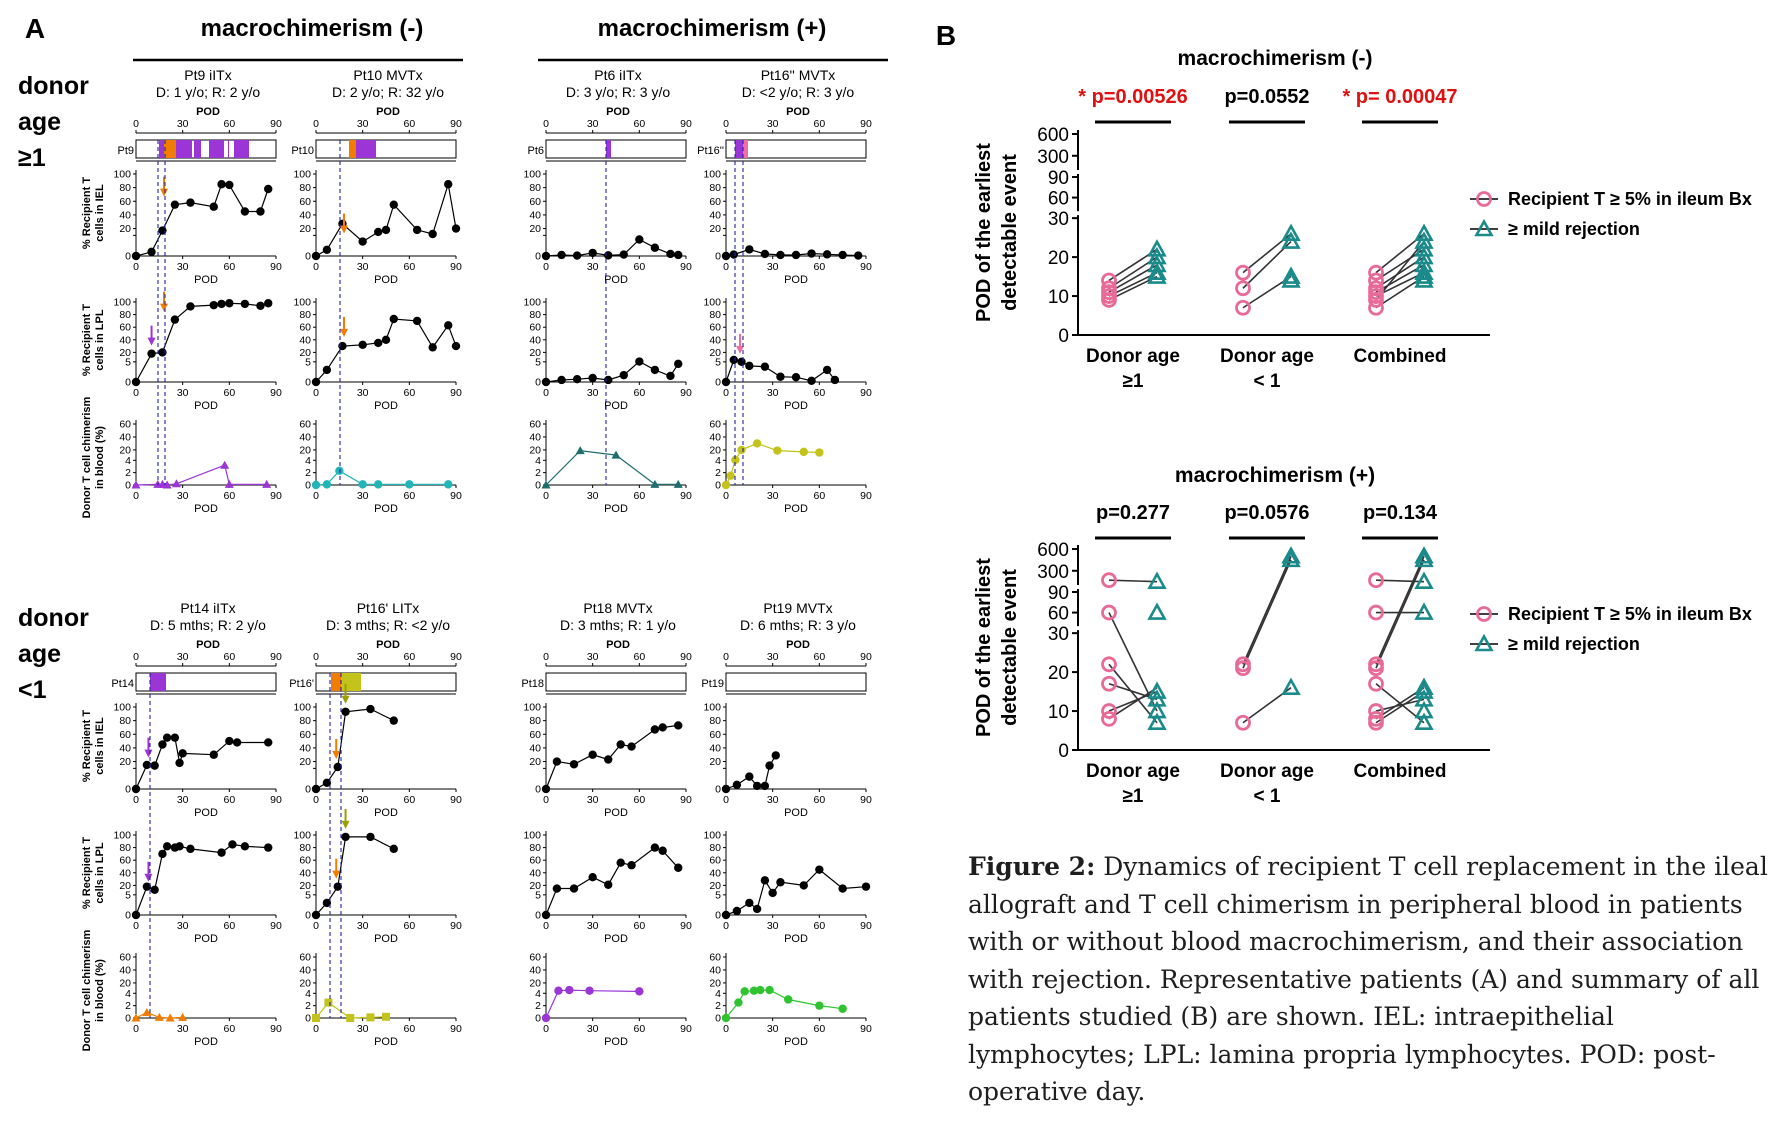 This screenshot has height=1138, width=1790. Describe the element at coordinates (618, 92) in the screenshot. I see `patient-subtitle: D: 3 y/o; R: 3 y/o` at that location.